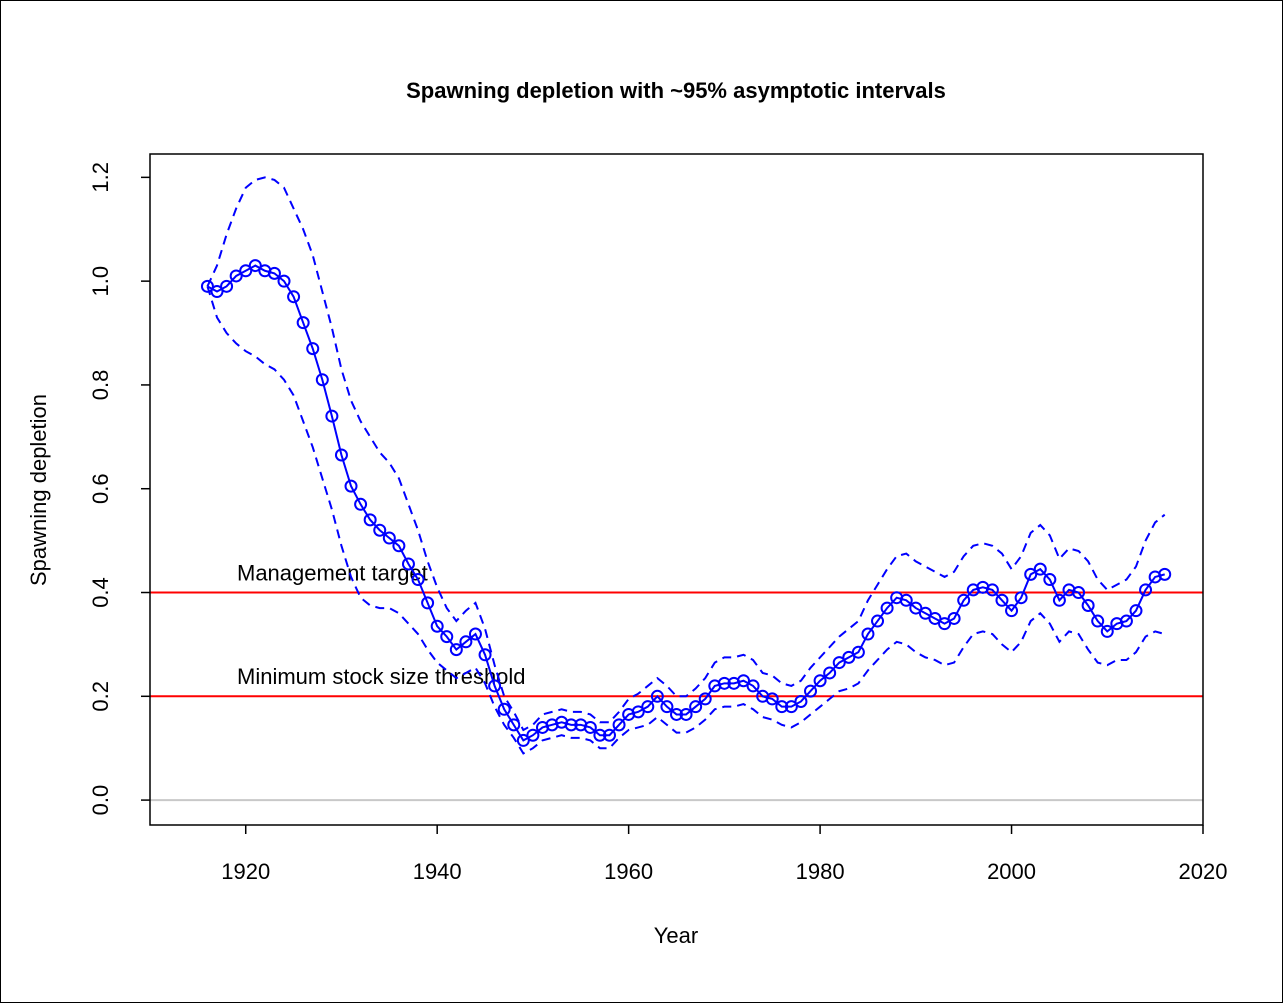  What do you see at coordinates (100, 177) in the screenshot?
I see `y-tick-label: 1.2` at bounding box center [100, 177].